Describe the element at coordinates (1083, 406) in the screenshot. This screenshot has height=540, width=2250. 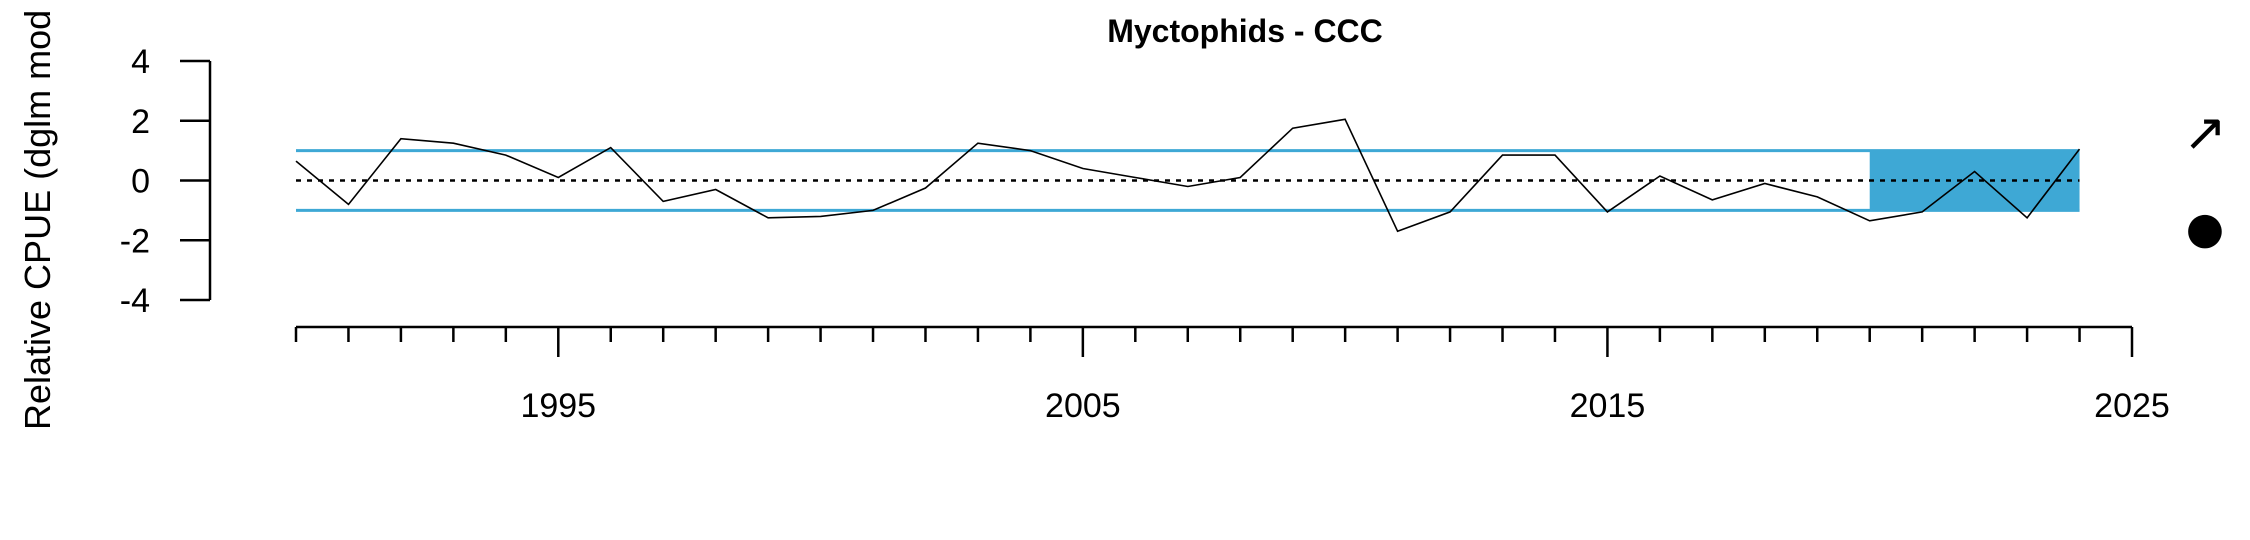
I see `x-tick-label: 2005` at that location.